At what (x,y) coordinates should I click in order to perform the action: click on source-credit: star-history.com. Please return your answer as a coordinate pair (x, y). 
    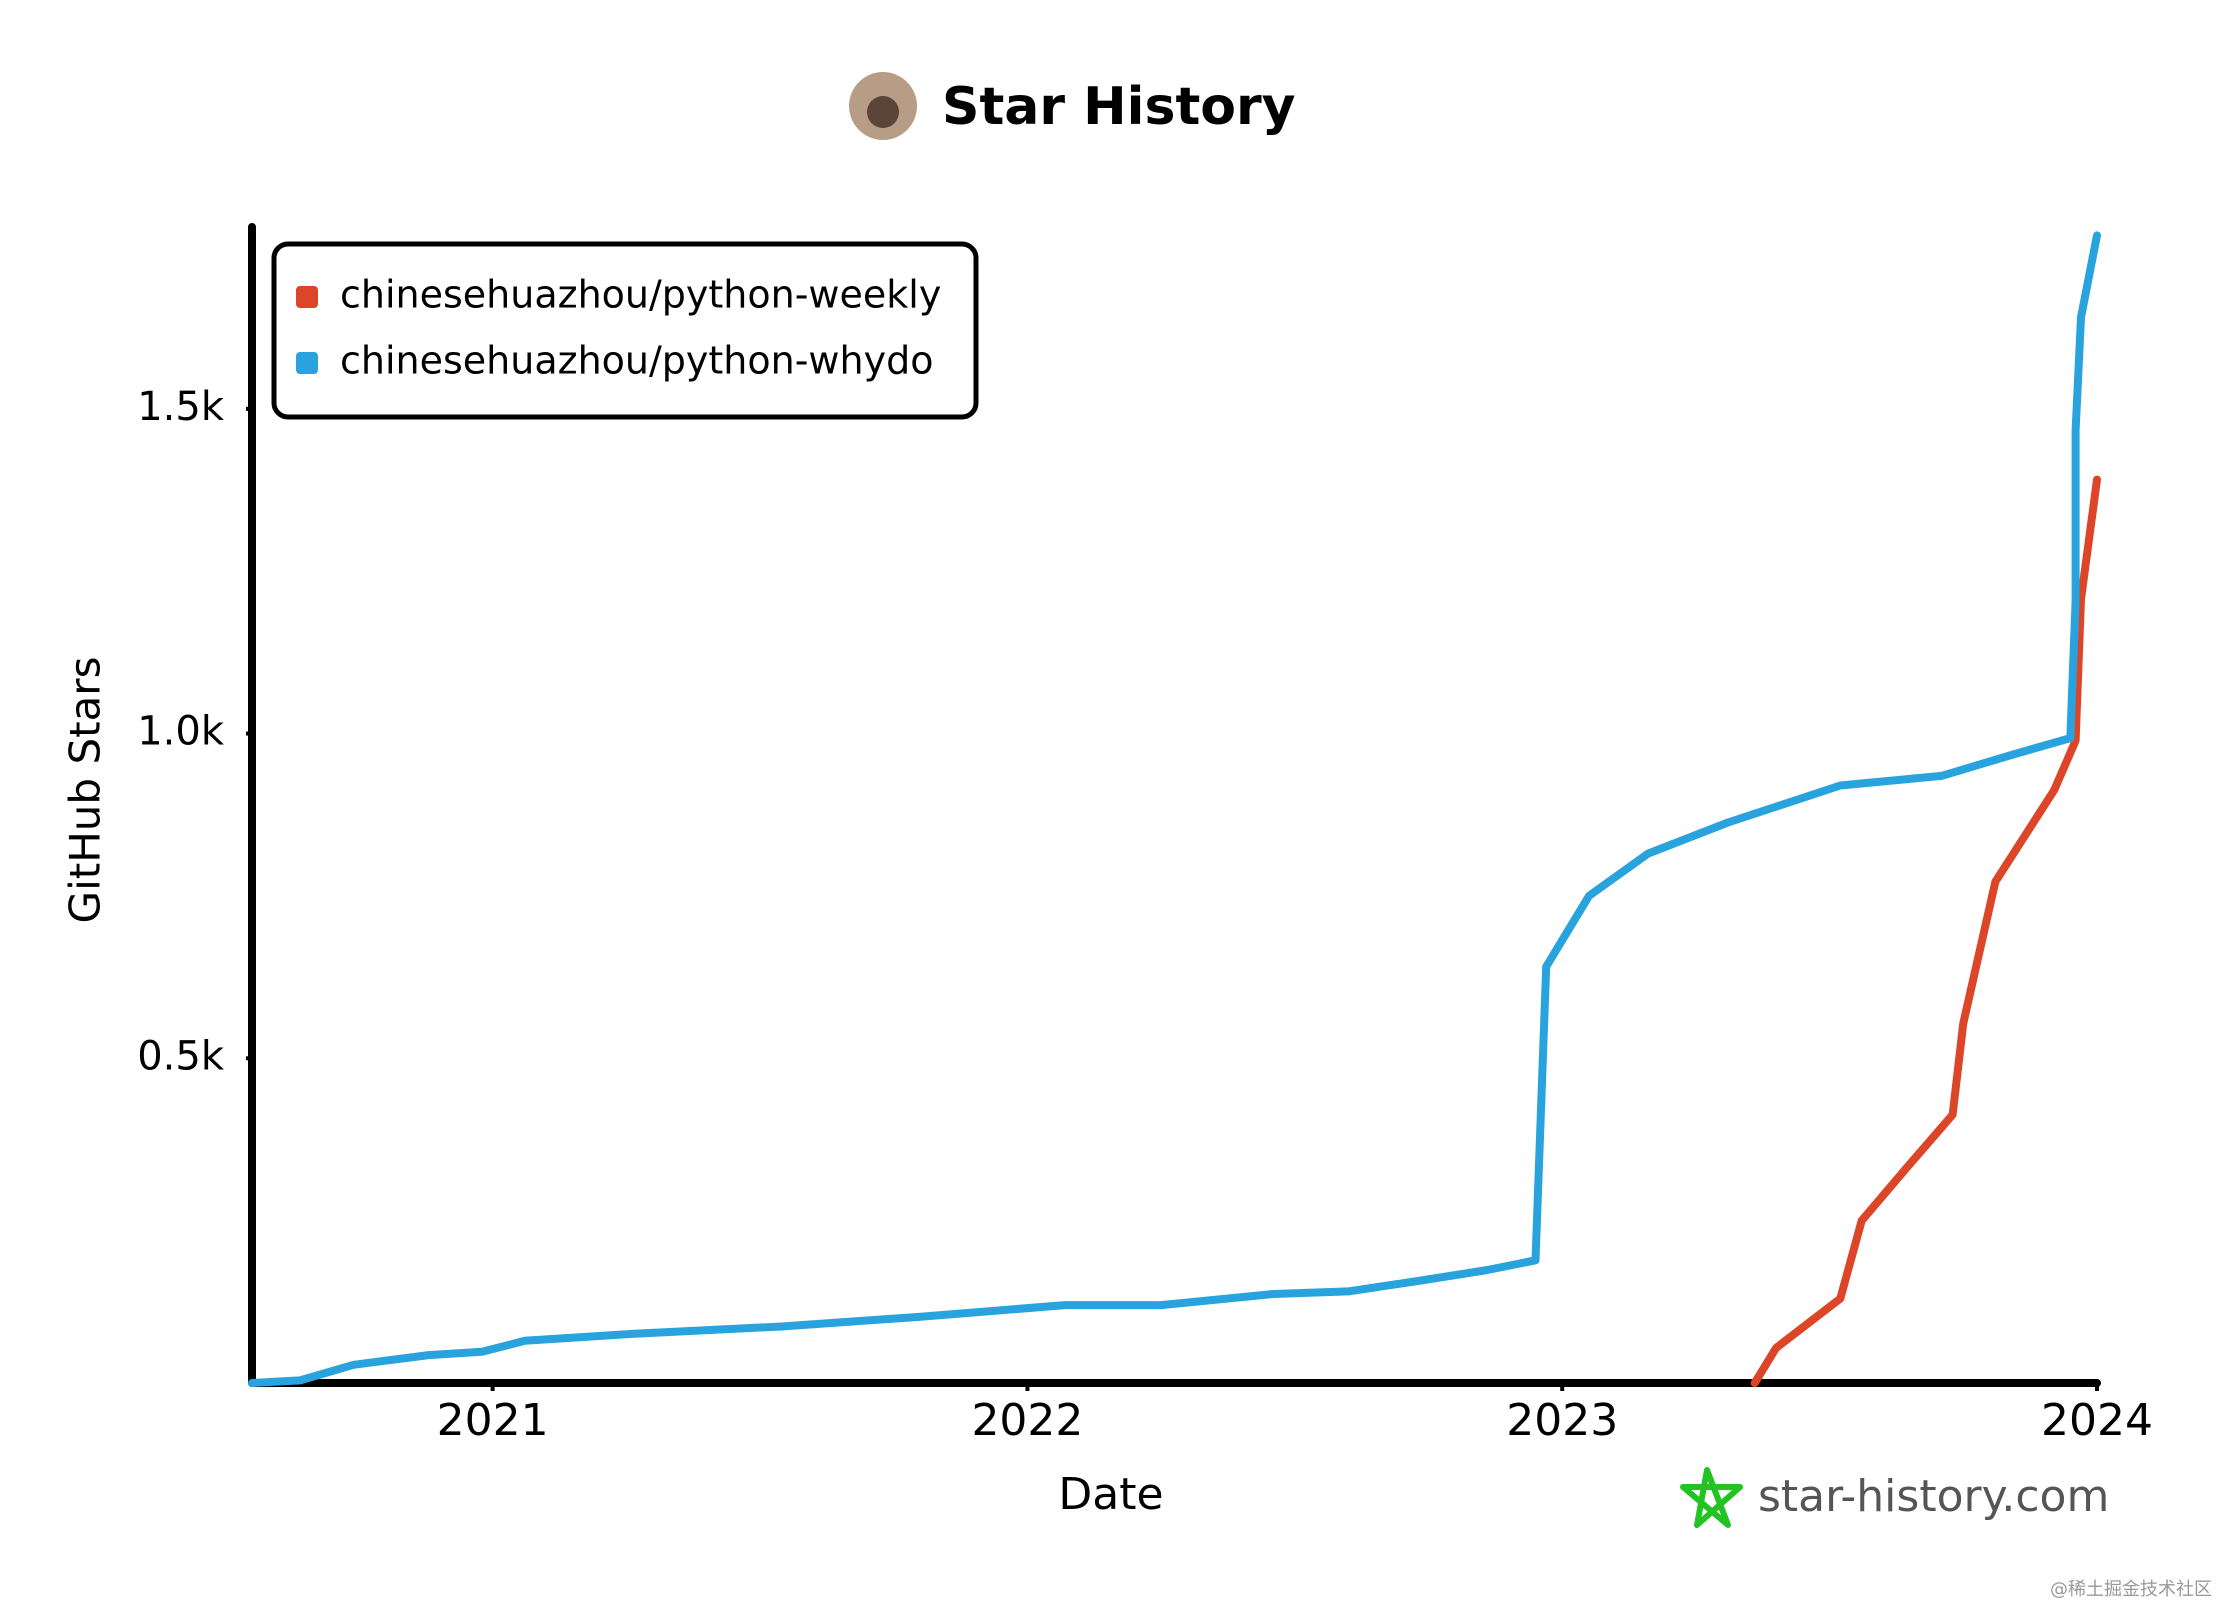
    Looking at the image, I should click on (1894, 1497).